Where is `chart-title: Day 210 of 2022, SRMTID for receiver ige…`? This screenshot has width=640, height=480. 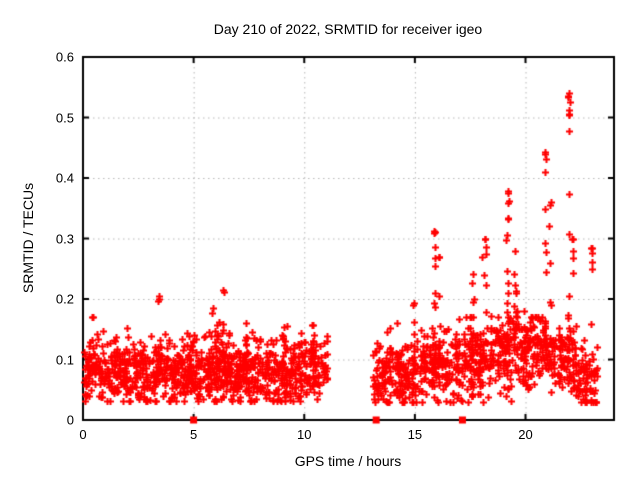
chart-title: Day 210 of 2022, SRMTID for receiver ige… is located at coordinates (348, 29).